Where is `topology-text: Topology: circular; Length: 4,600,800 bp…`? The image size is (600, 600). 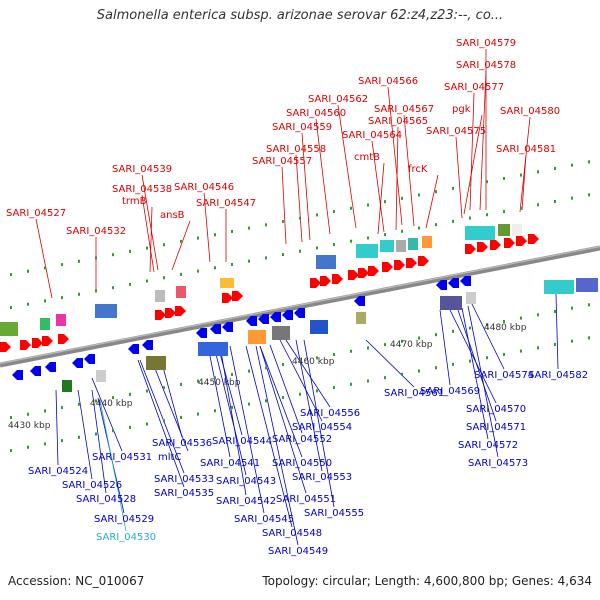
topology-text: Topology: circular; Length: 4,600,800 bp… is located at coordinates (427, 581).